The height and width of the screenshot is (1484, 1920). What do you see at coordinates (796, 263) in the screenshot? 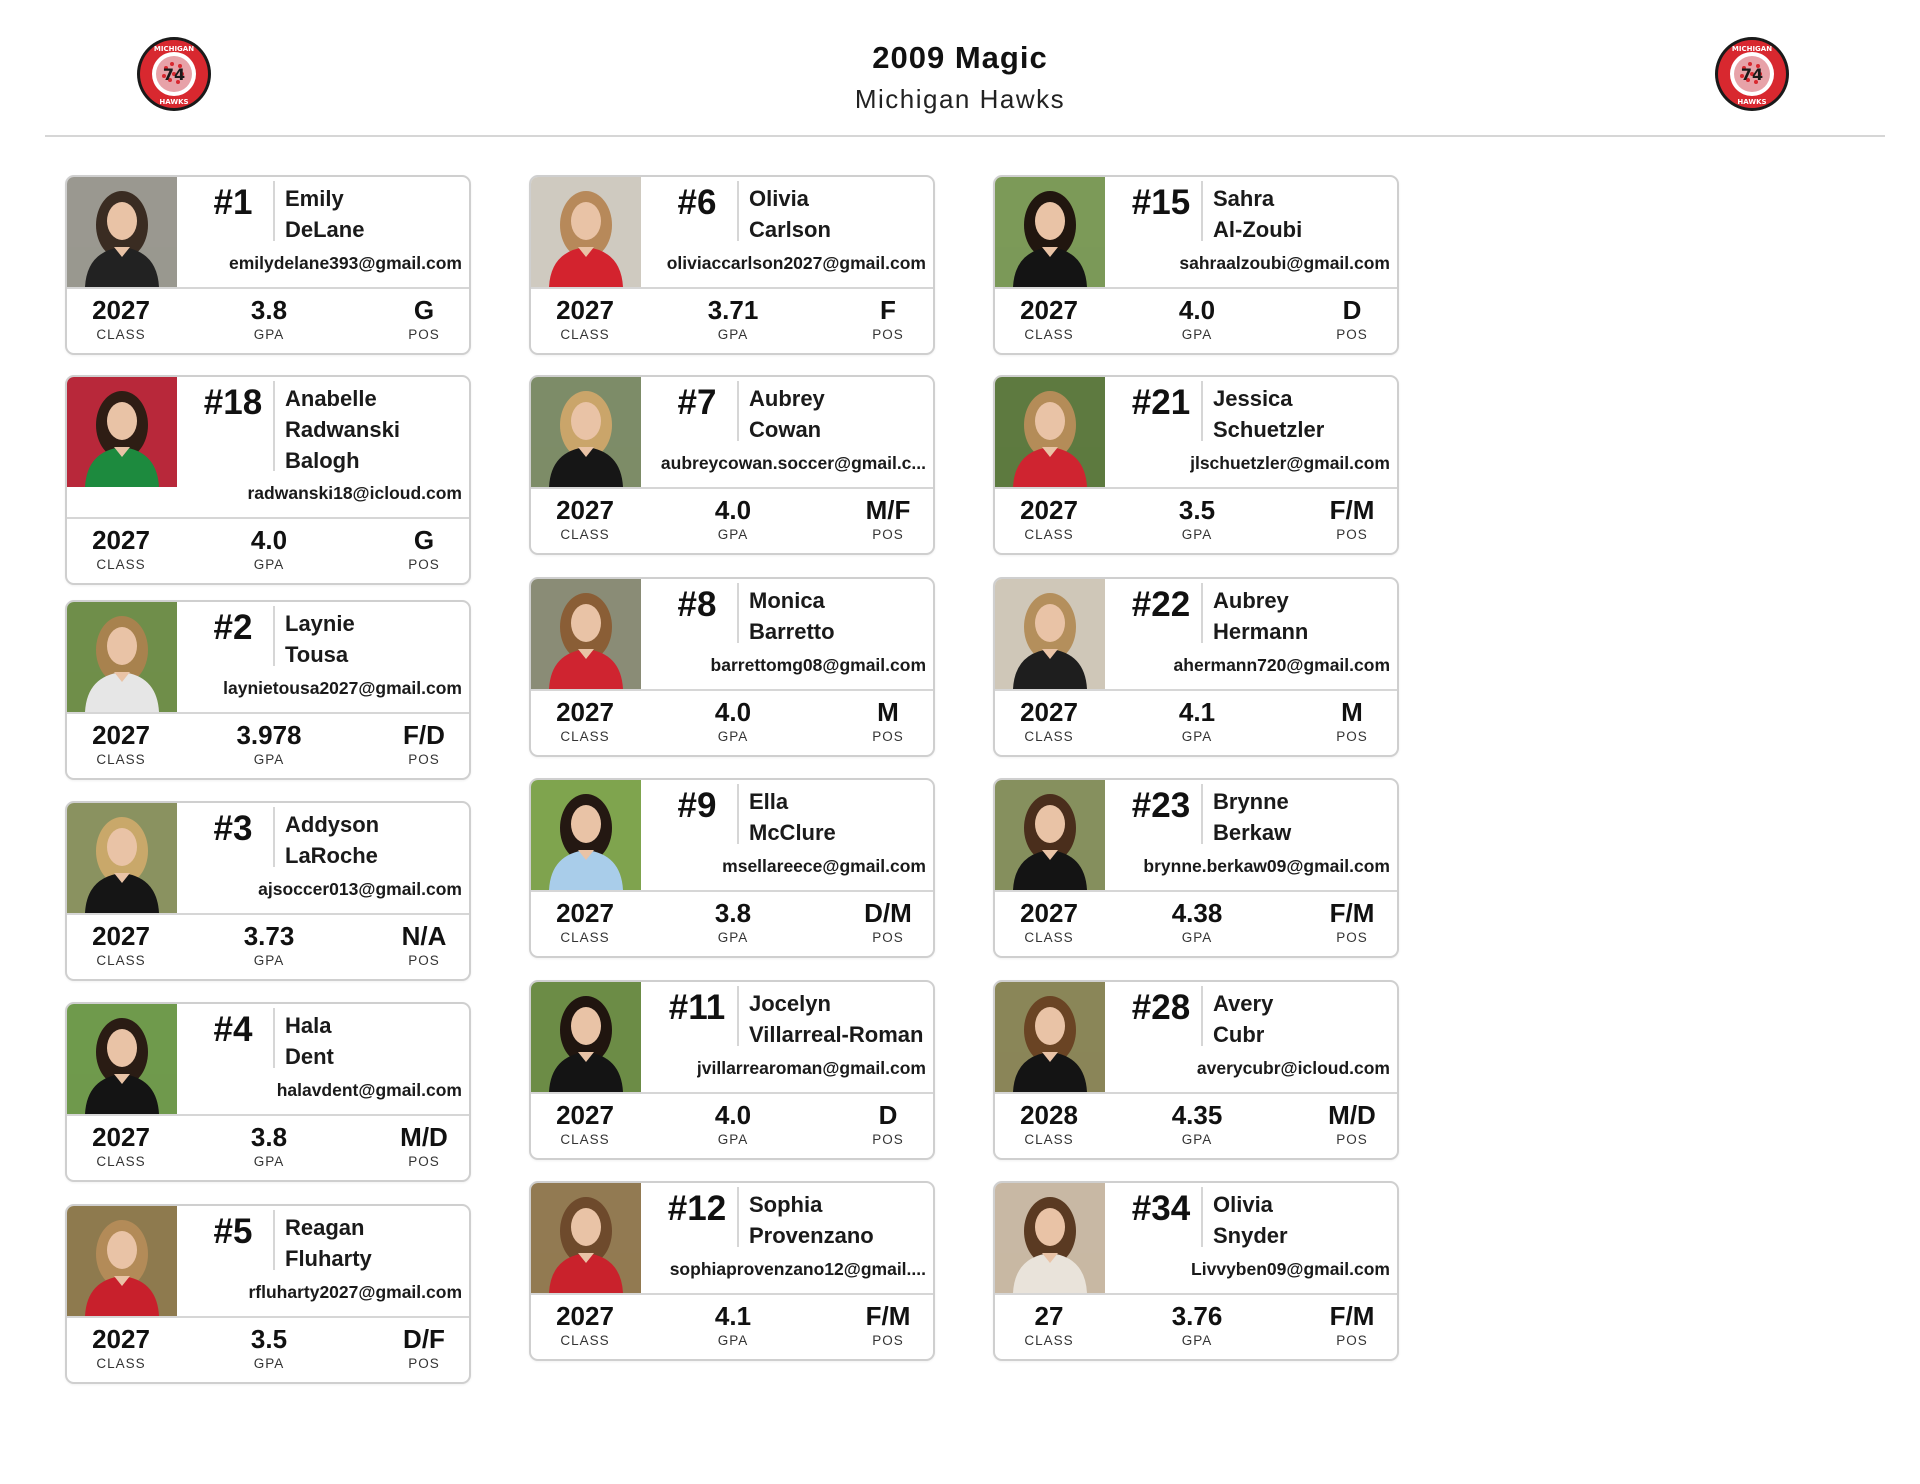
I see `player-email: oliviaccarlson2027@gmail.com` at bounding box center [796, 263].